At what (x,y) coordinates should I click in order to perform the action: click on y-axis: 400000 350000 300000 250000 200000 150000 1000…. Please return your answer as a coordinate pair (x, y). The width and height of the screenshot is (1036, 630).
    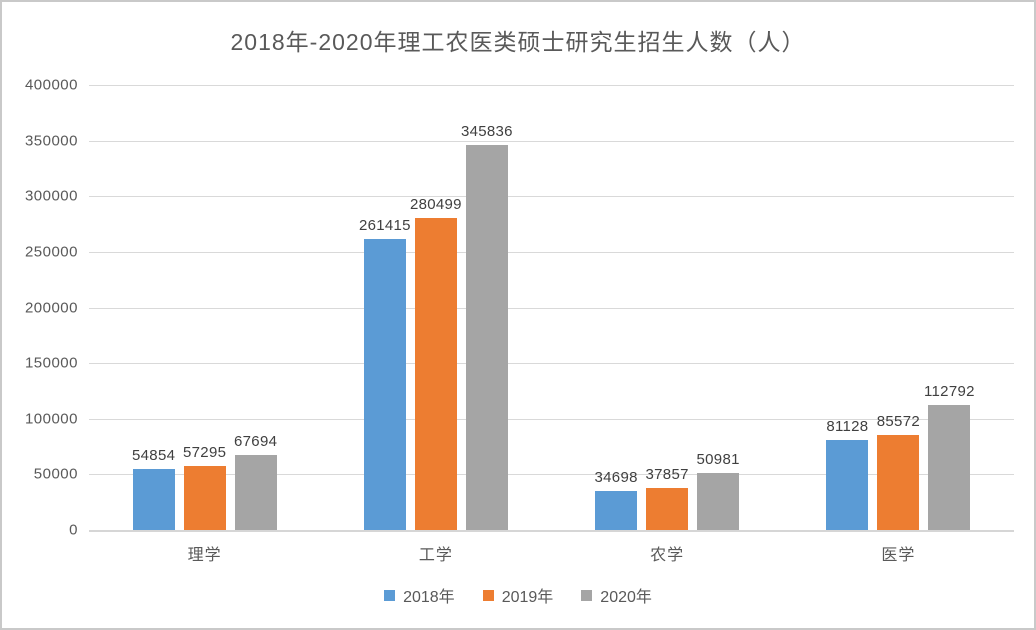
    Looking at the image, I should click on (40, 308).